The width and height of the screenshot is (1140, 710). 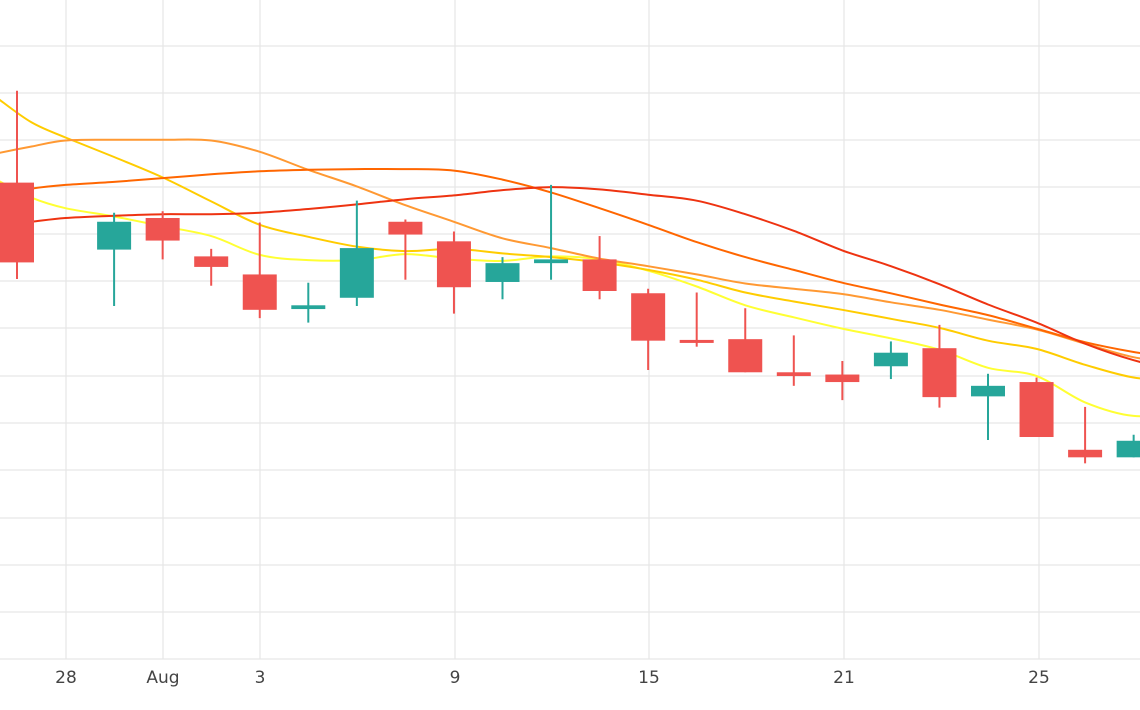 What do you see at coordinates (260, 678) in the screenshot?
I see `x-tick-label: 3` at bounding box center [260, 678].